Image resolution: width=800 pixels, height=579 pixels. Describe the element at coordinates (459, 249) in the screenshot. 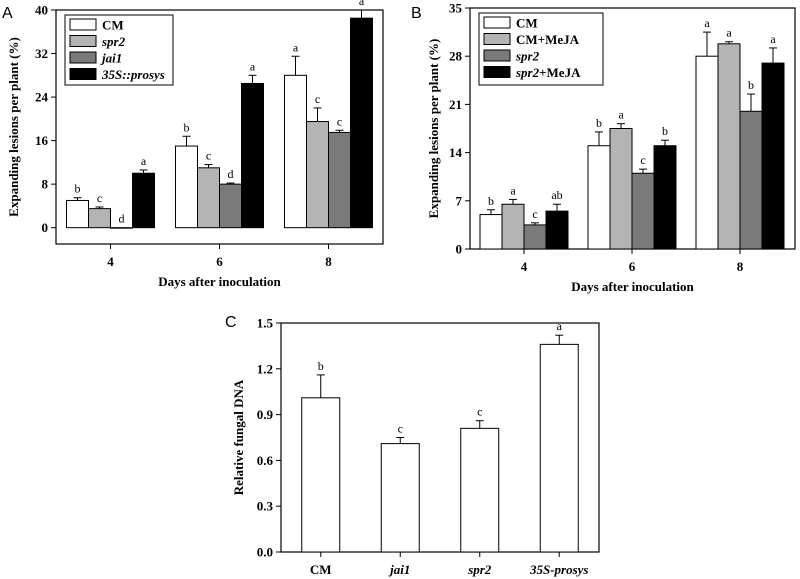

I see `y-tick-label-b: 0` at that location.